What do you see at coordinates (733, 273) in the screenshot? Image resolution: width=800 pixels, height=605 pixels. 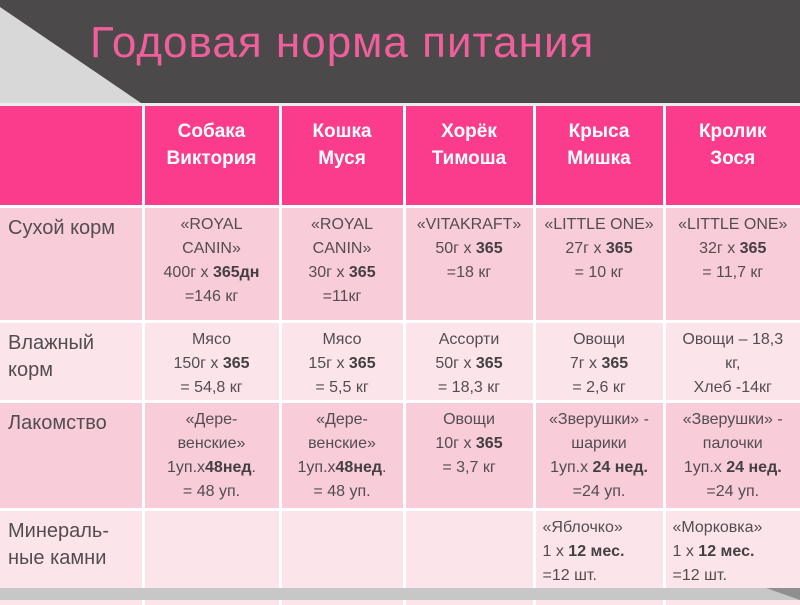 I see `cell-line: = 11,7 кг` at bounding box center [733, 273].